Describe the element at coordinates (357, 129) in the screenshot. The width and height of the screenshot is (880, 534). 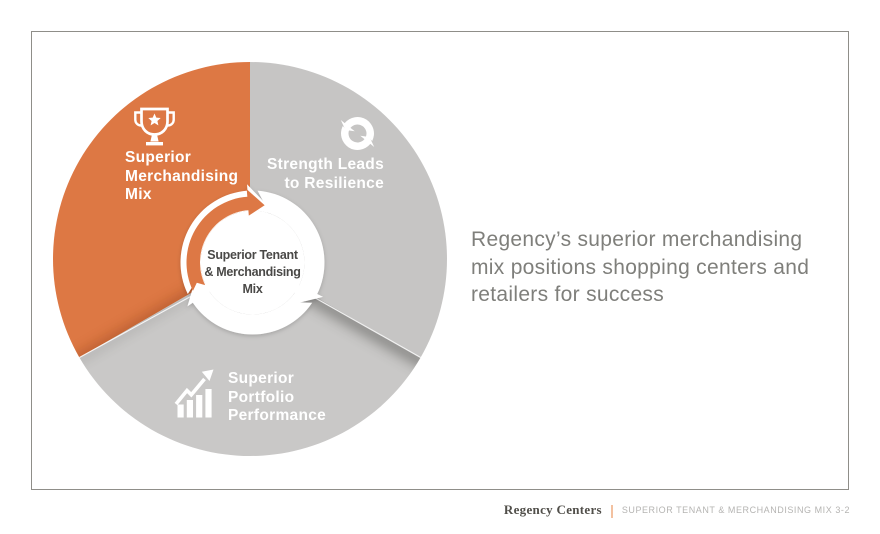
I see `cycle-icon-arrow-top` at that location.